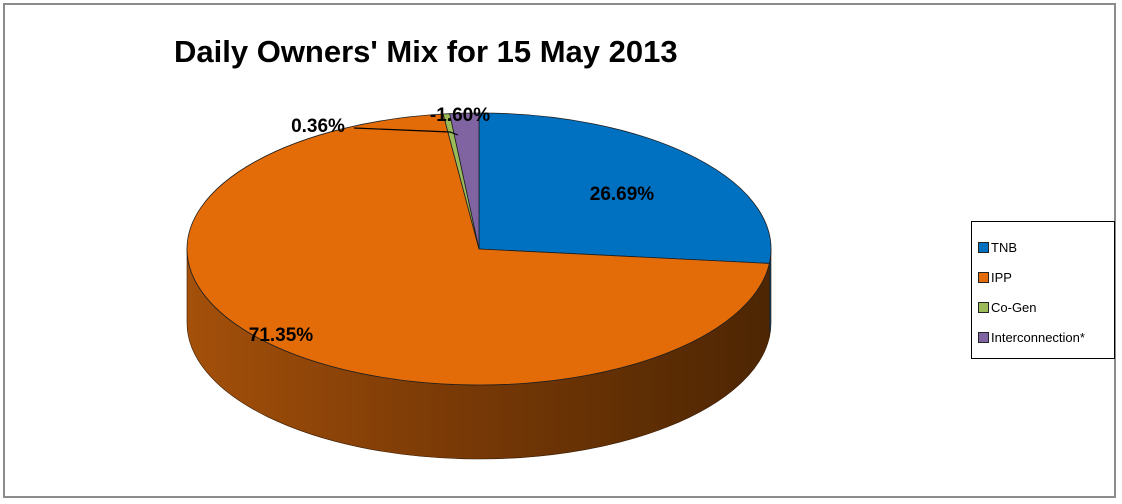 The width and height of the screenshot is (1122, 504). I want to click on pie-slice-tnb, so click(625, 188).